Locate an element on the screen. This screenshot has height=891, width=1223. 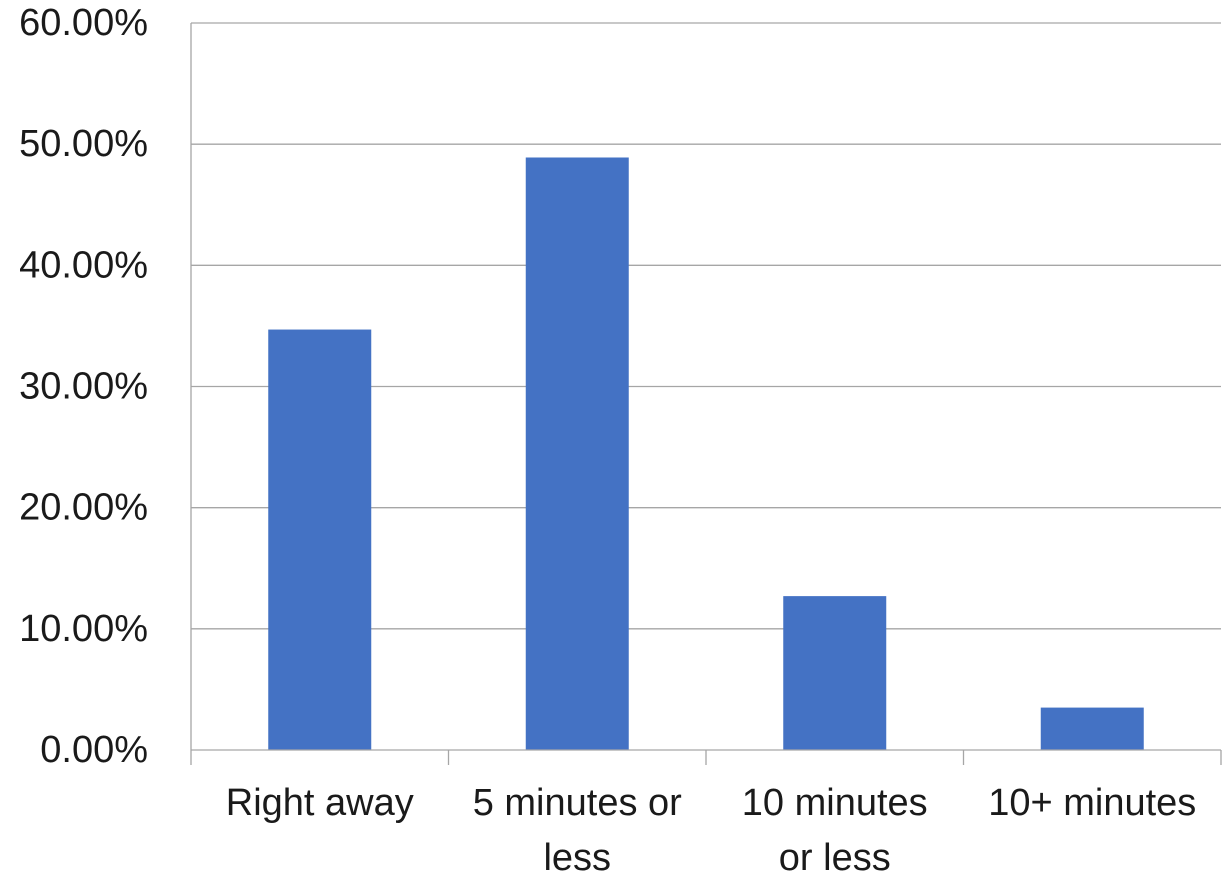
y-tick-label: 10.00% is located at coordinates (83, 629).